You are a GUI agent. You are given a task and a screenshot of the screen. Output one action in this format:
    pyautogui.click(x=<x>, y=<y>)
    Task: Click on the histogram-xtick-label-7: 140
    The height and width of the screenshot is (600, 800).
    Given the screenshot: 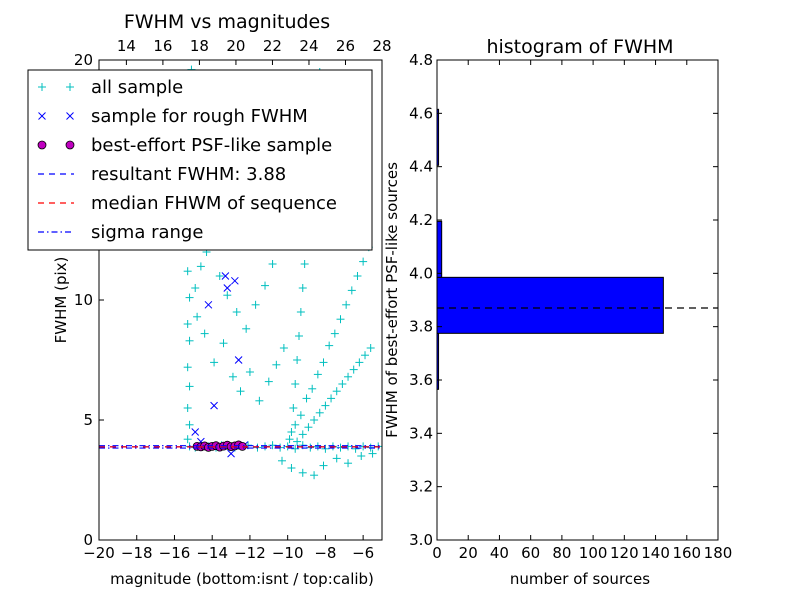 What is the action you would take?
    pyautogui.click(x=655, y=553)
    